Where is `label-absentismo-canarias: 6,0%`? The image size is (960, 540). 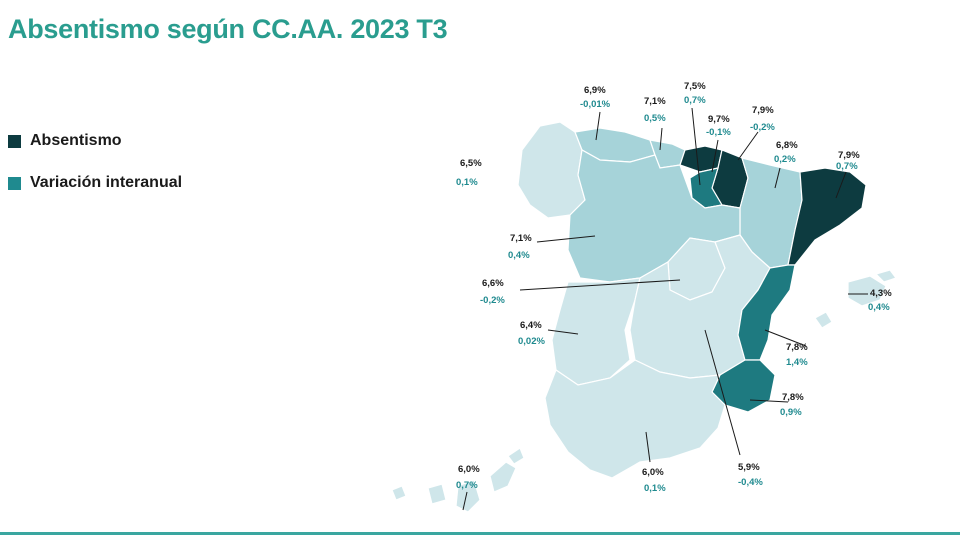
label-absentismo-canarias: 6,0% is located at coordinates (469, 469).